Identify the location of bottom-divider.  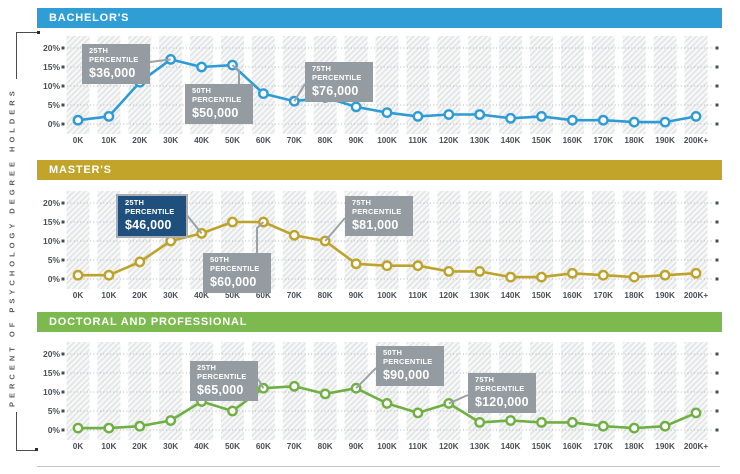
(378, 466).